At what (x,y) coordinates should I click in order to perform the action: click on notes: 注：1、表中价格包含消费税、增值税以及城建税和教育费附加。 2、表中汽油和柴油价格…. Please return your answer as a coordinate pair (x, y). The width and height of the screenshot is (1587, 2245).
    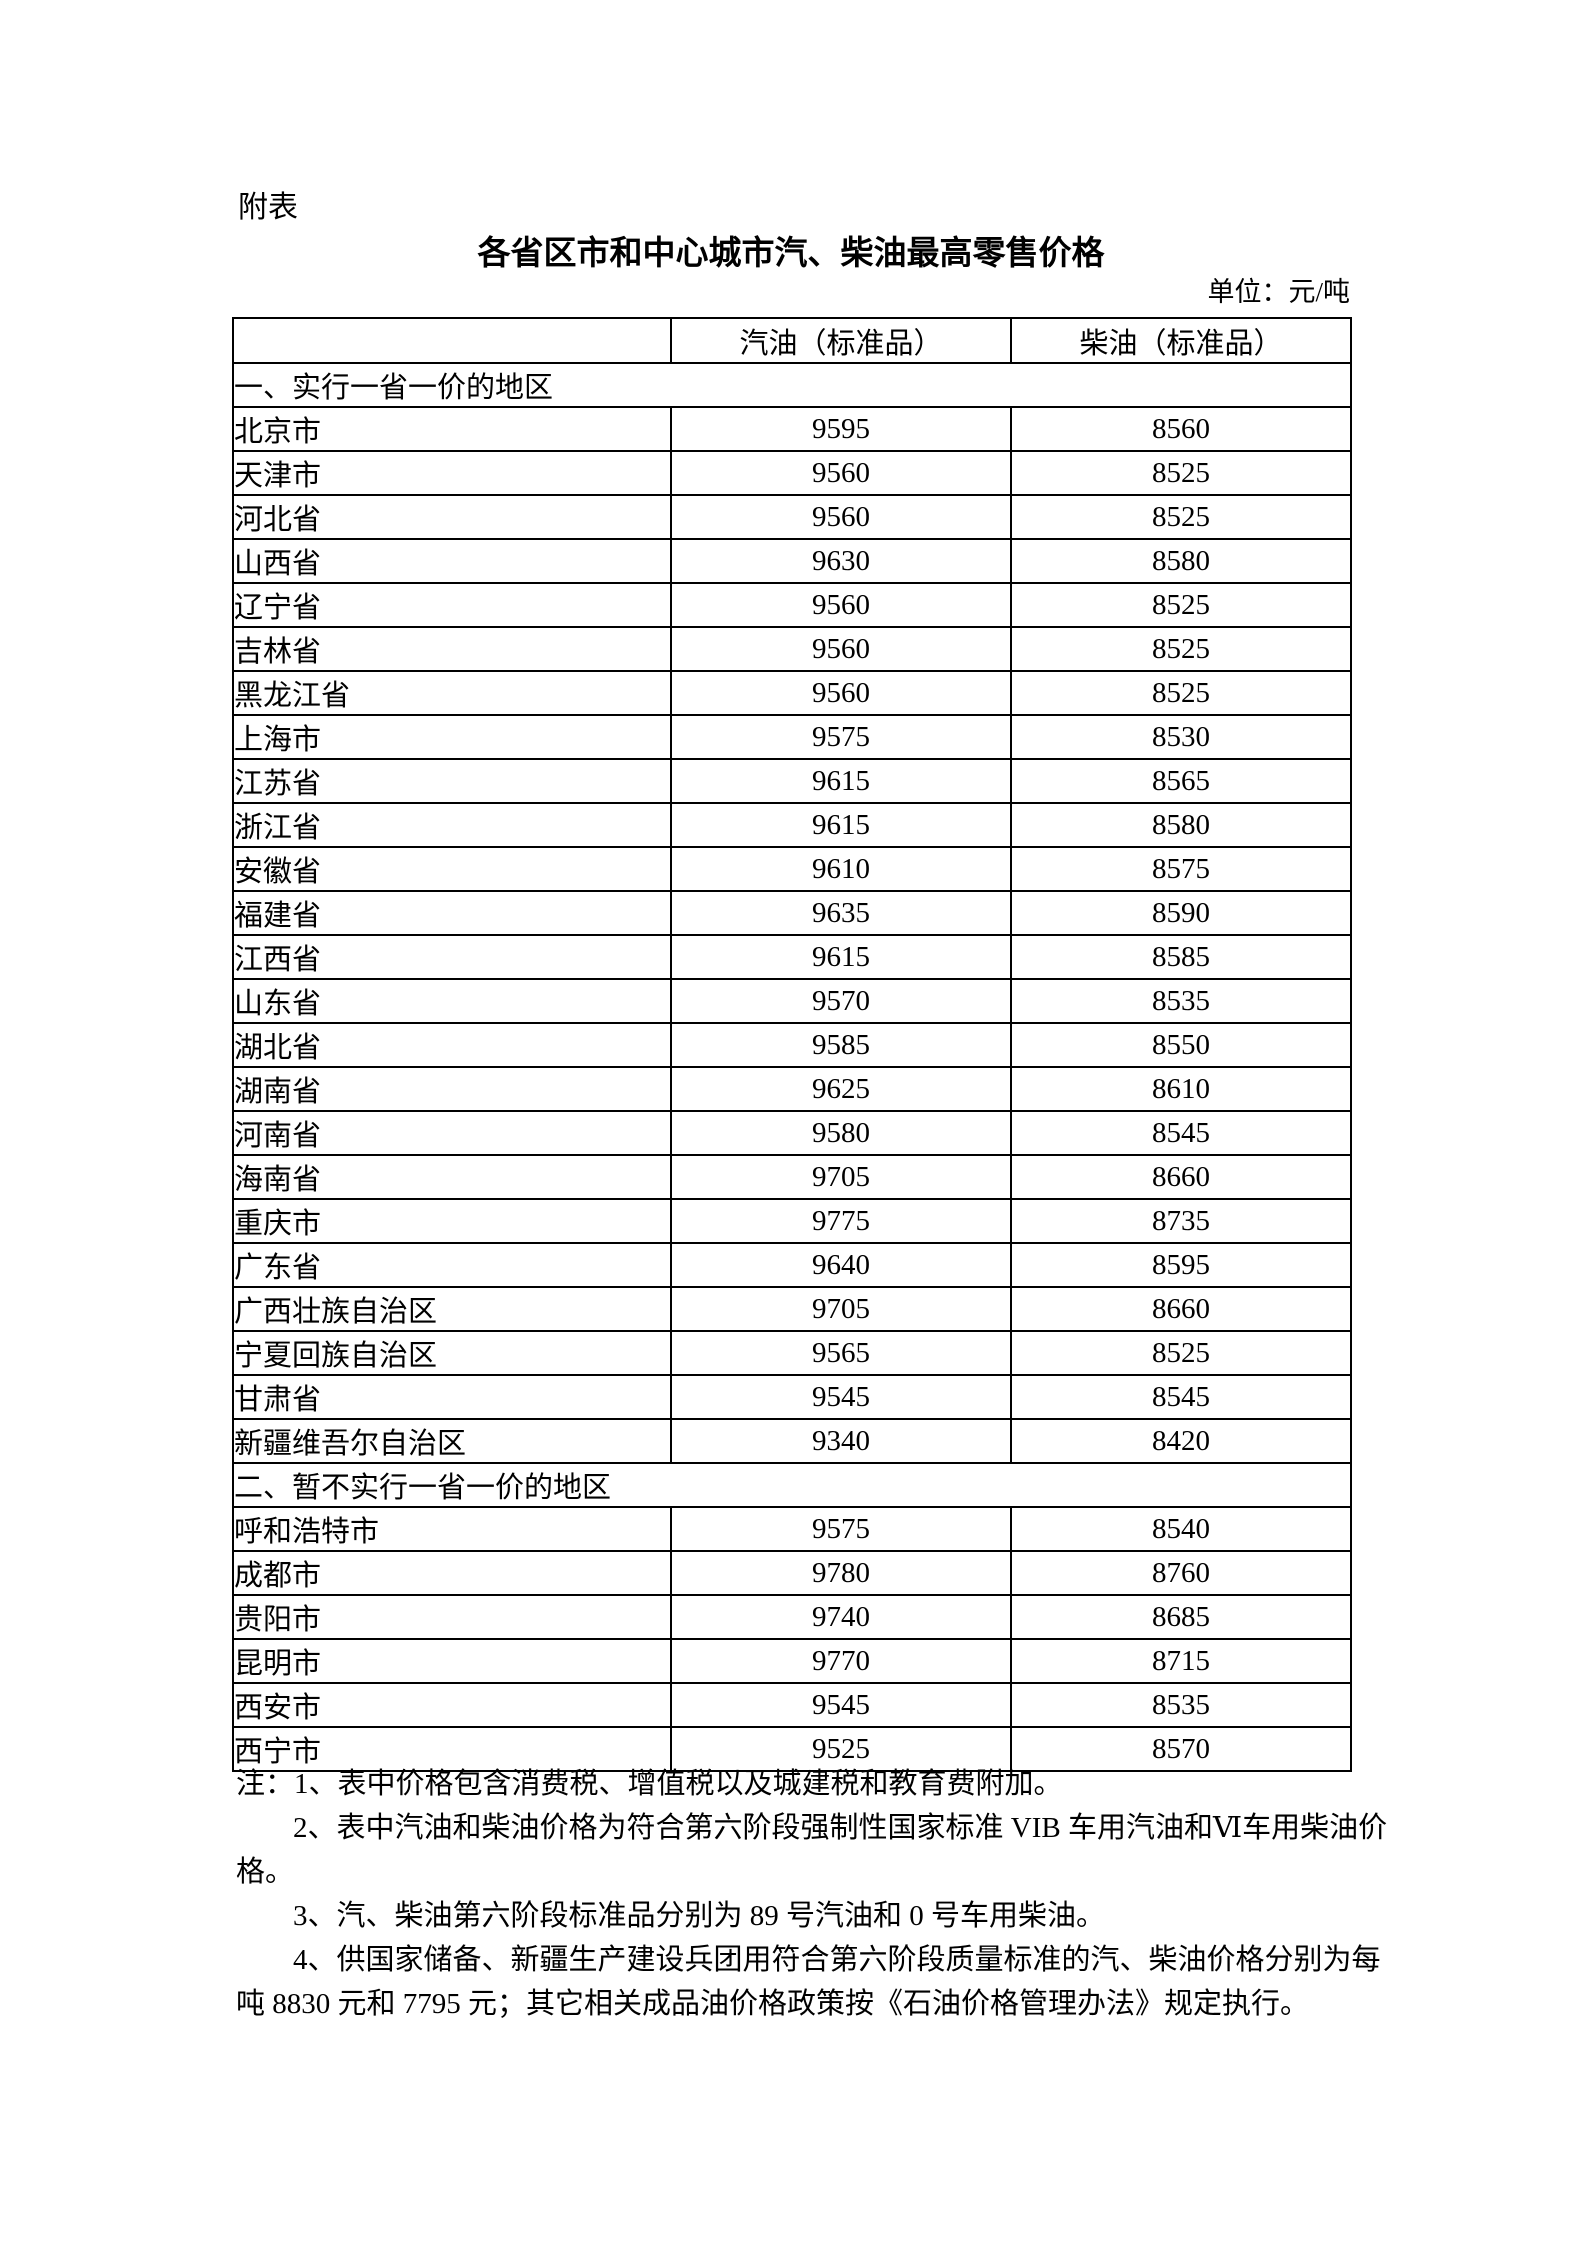
    Looking at the image, I should click on (831, 1894).